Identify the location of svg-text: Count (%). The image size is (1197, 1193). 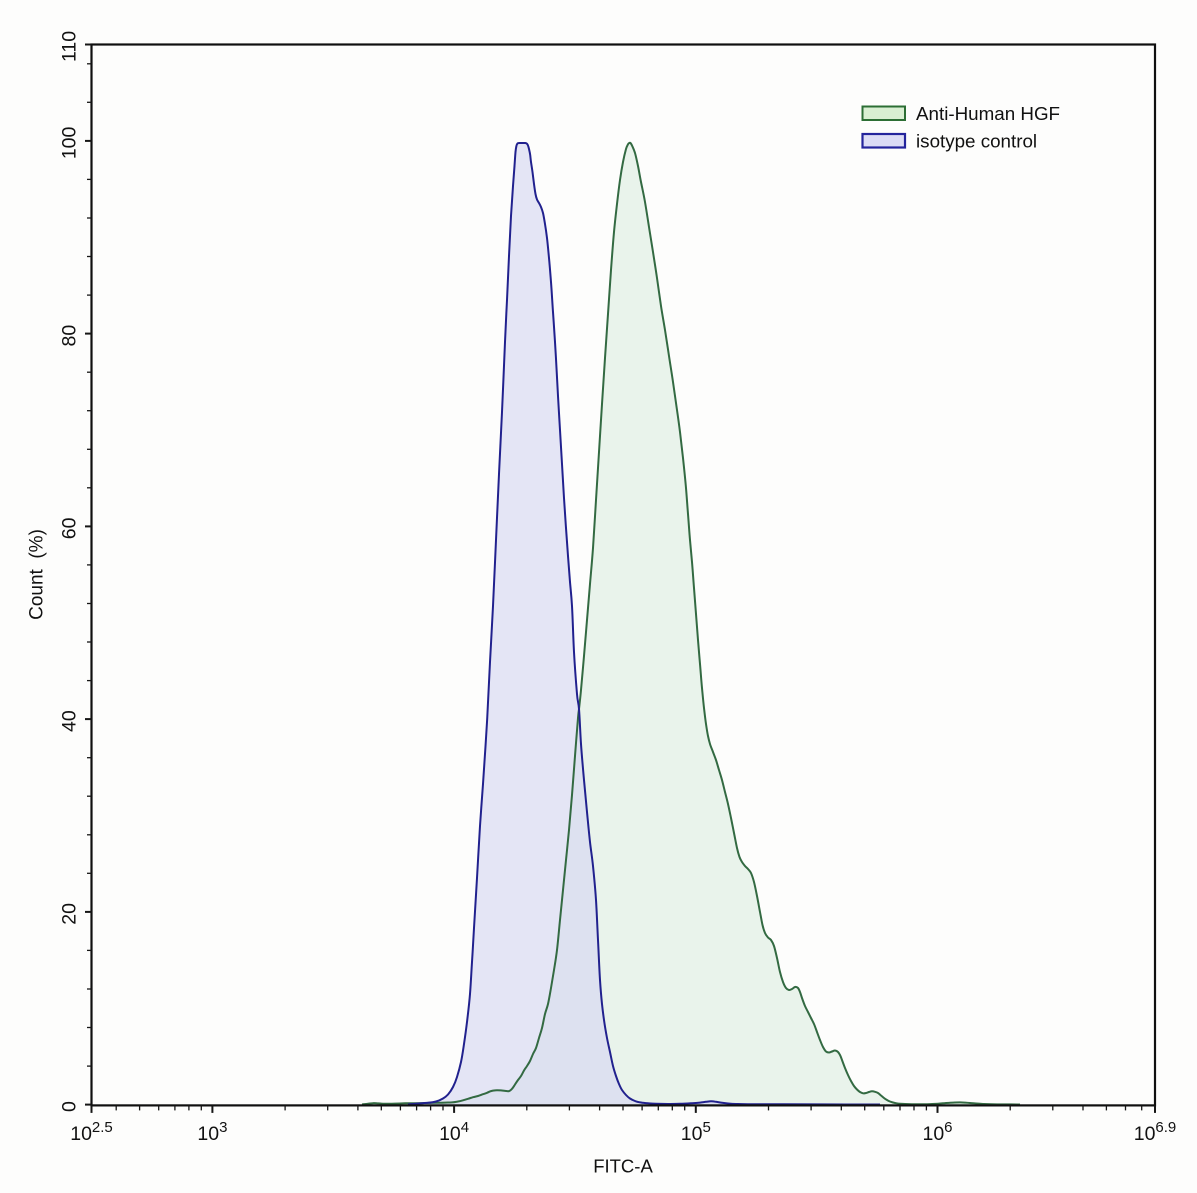
(37, 574).